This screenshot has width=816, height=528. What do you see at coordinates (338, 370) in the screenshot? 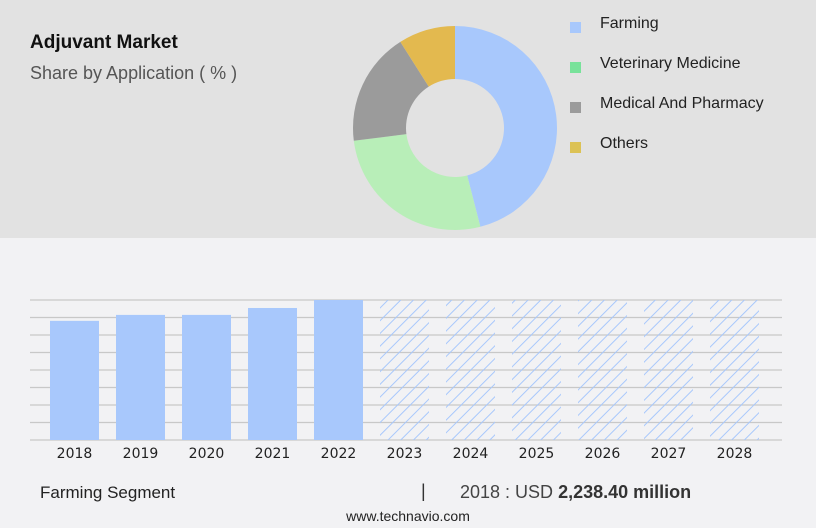
I see `bar-2022` at bounding box center [338, 370].